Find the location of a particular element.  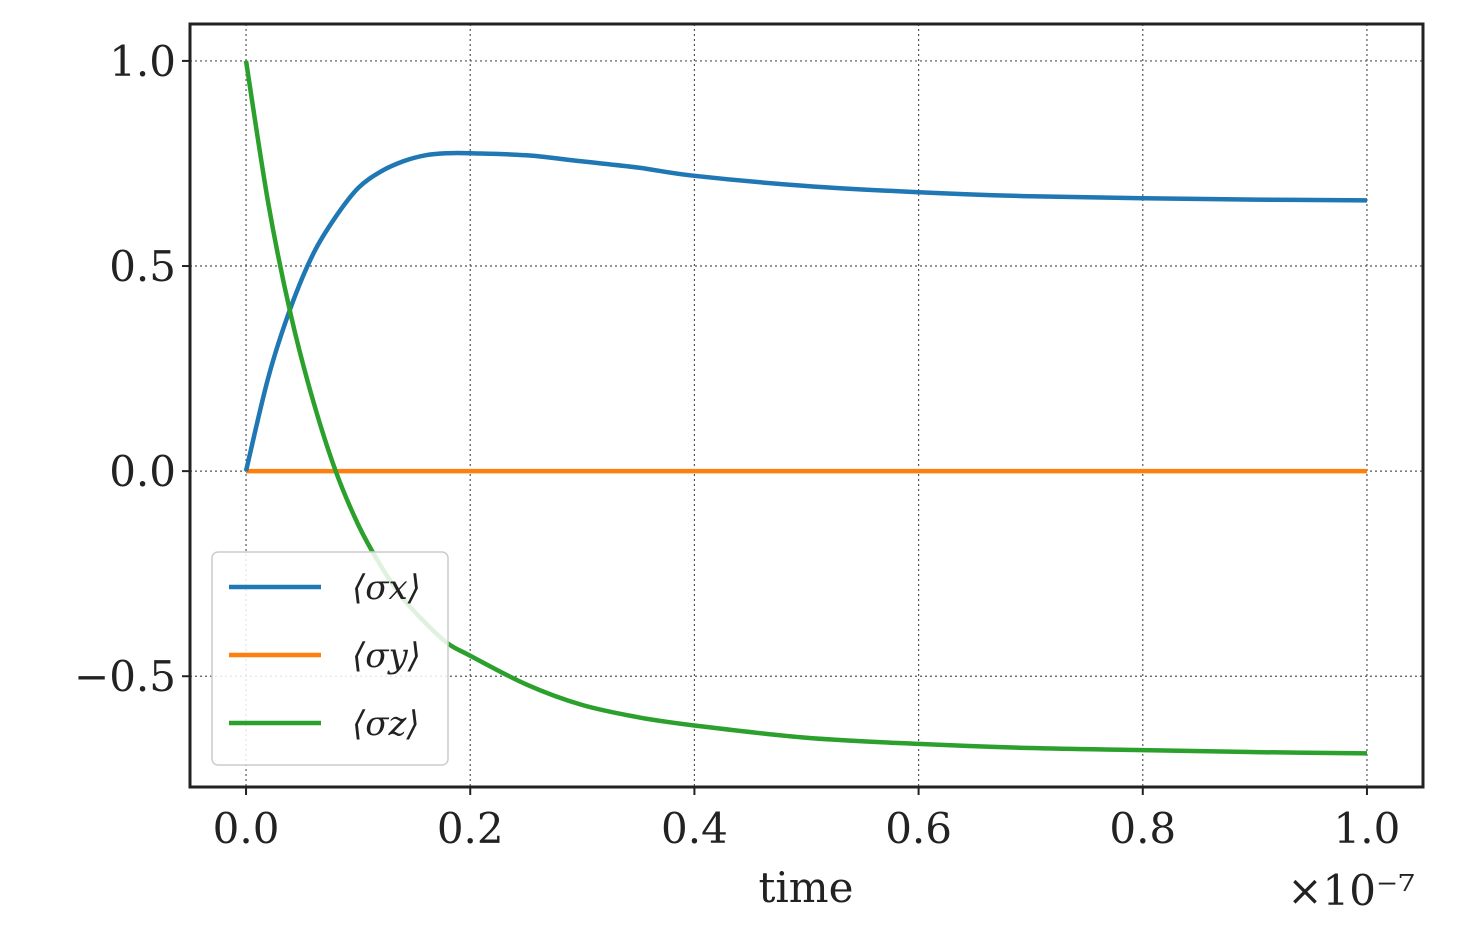

y-tick-label: 0.5 is located at coordinates (142, 266).